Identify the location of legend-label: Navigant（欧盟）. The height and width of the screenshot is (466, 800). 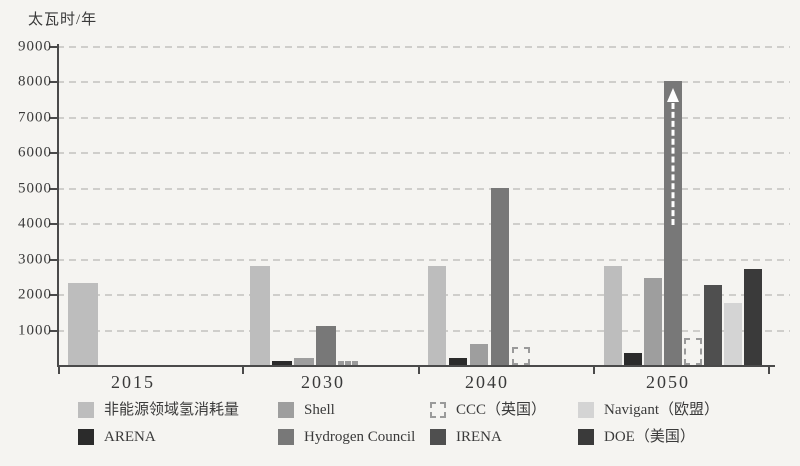
(661, 410).